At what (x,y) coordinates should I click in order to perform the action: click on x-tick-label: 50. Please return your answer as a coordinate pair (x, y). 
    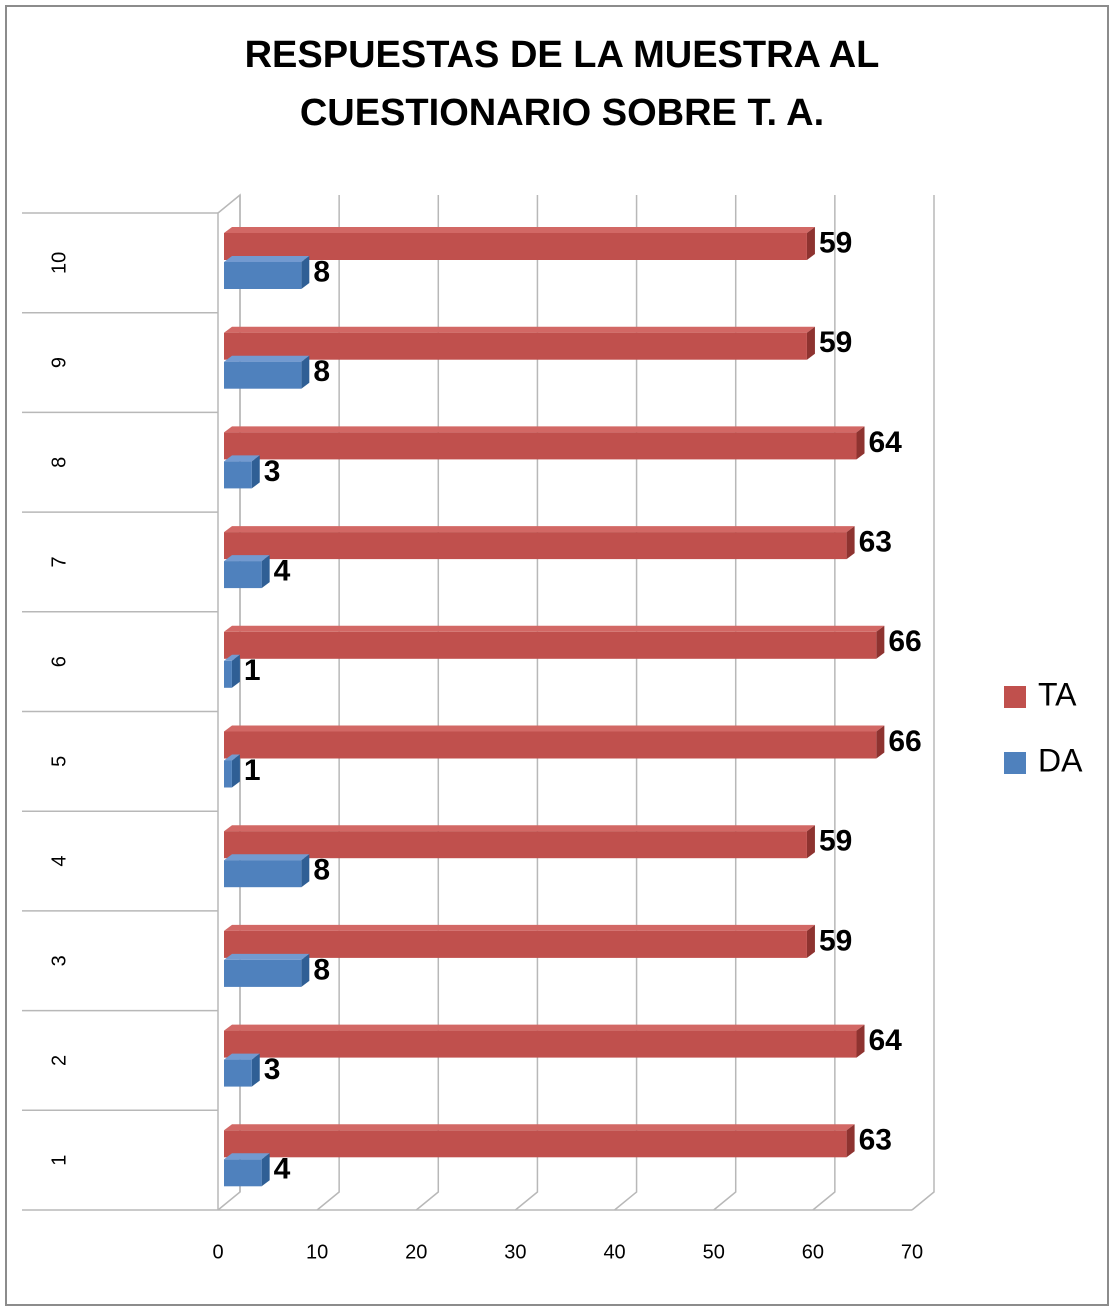
    Looking at the image, I should click on (714, 1252).